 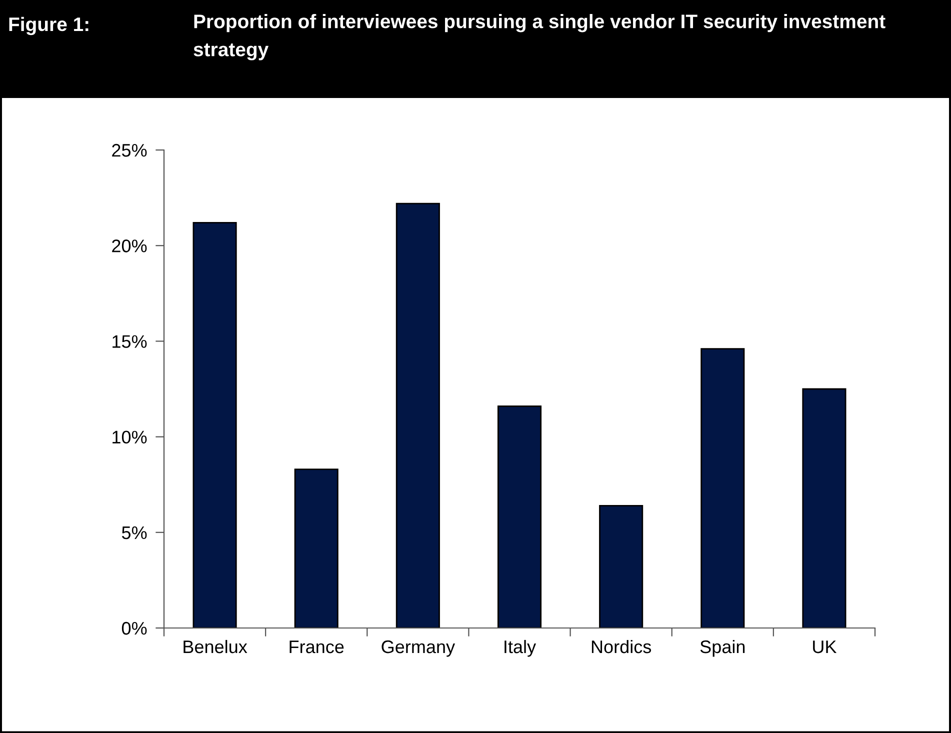 What do you see at coordinates (622, 647) in the screenshot?
I see `x-tick-label: Nordics` at bounding box center [622, 647].